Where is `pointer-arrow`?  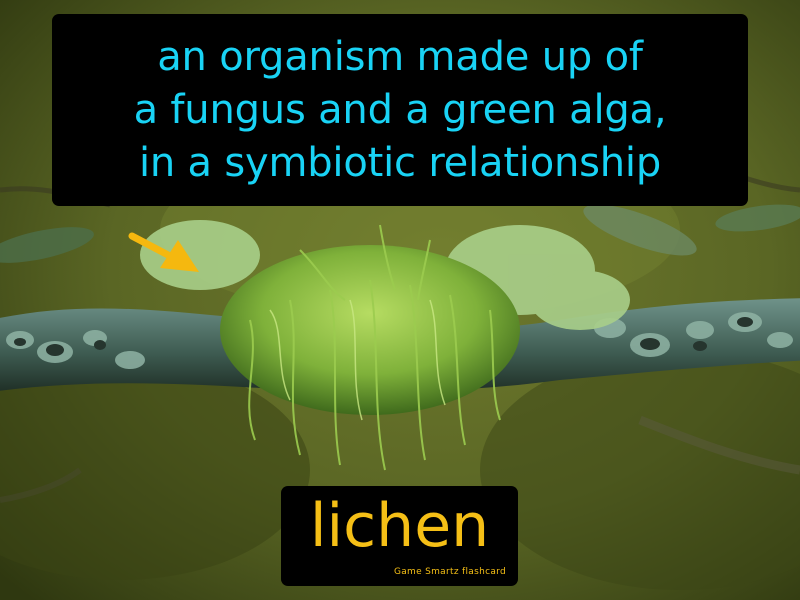 pointer-arrow is located at coordinates (163, 252).